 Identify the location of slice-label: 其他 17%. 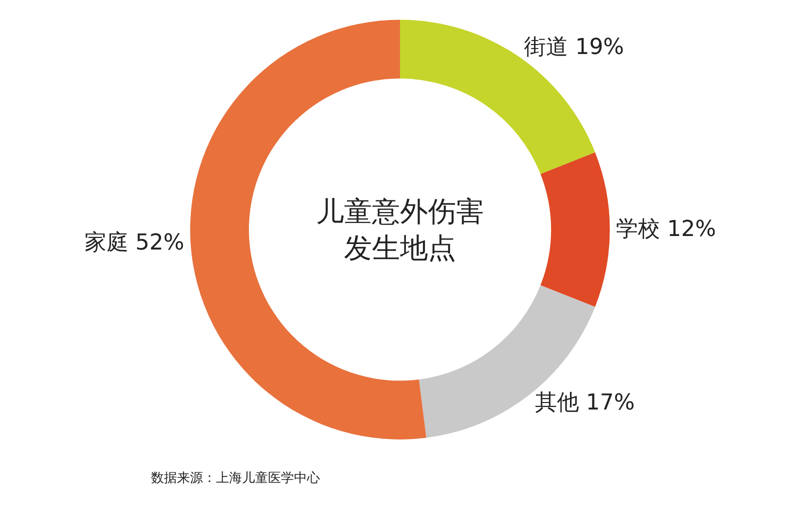
(584, 403).